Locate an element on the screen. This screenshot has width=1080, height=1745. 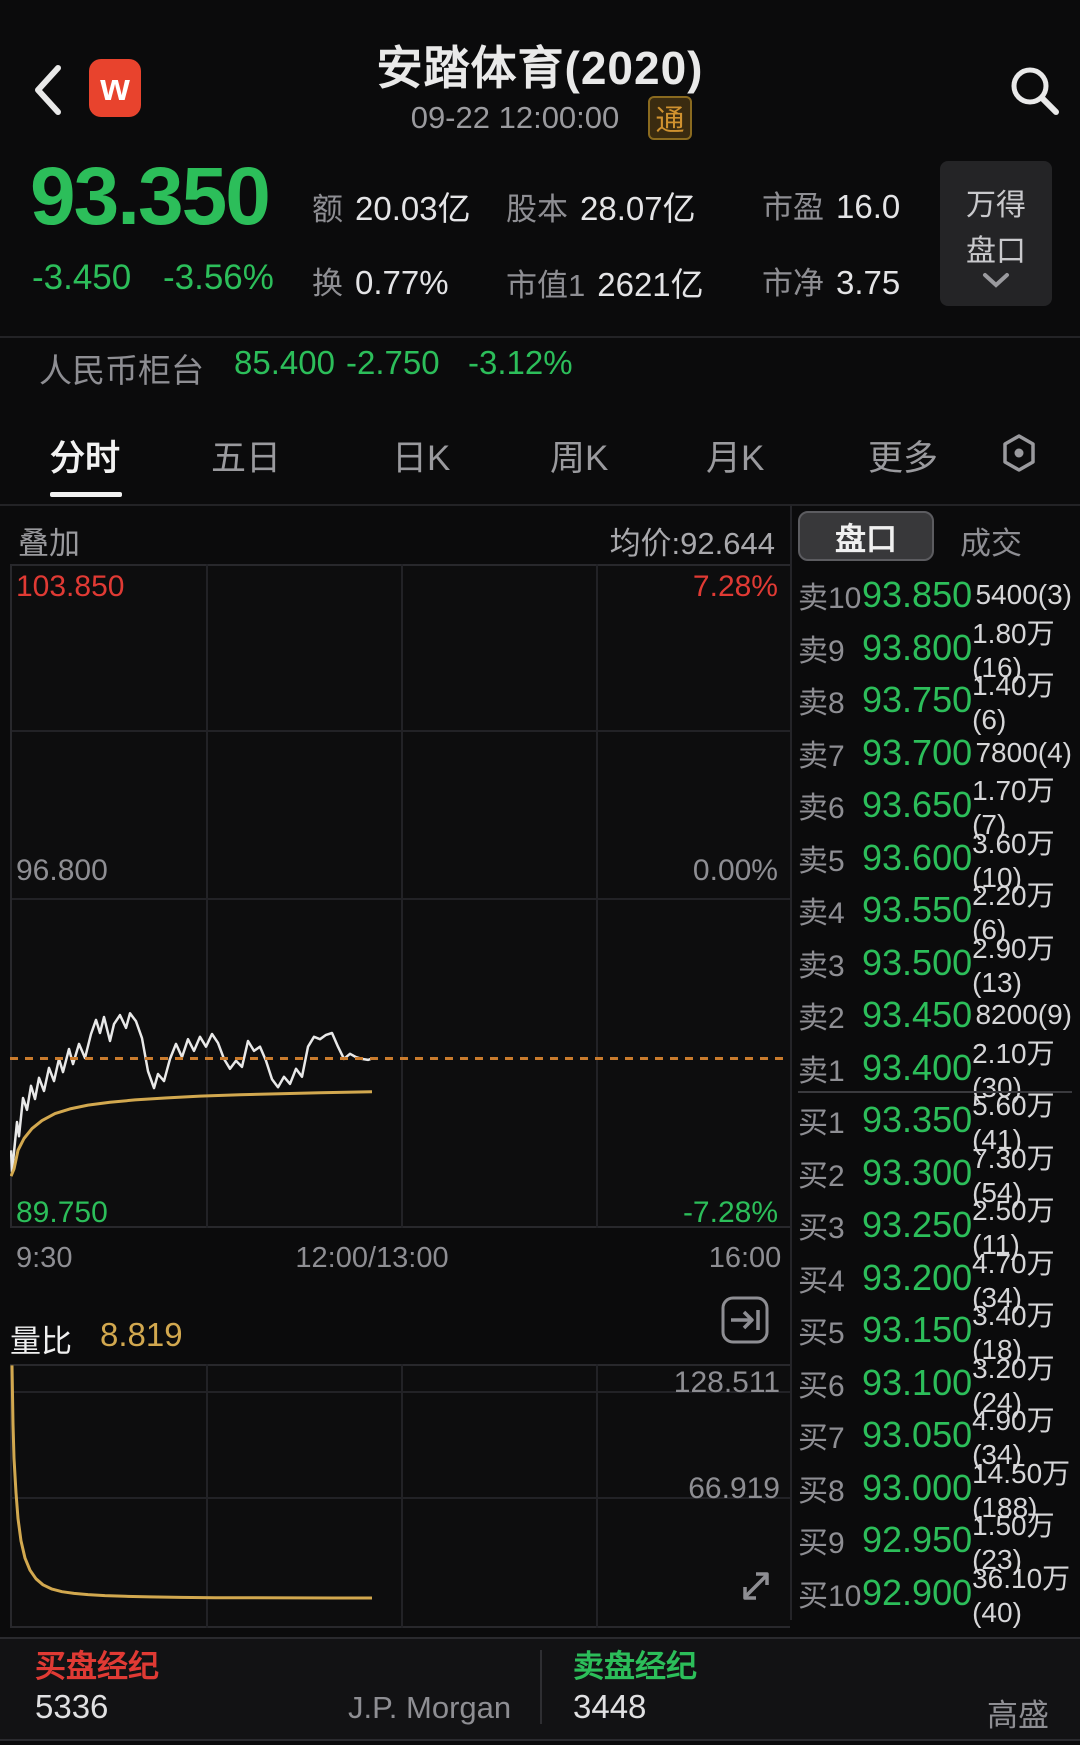
bid-row-10: 买10 92.900 36.10万(40) is located at coordinates (934, 1595).